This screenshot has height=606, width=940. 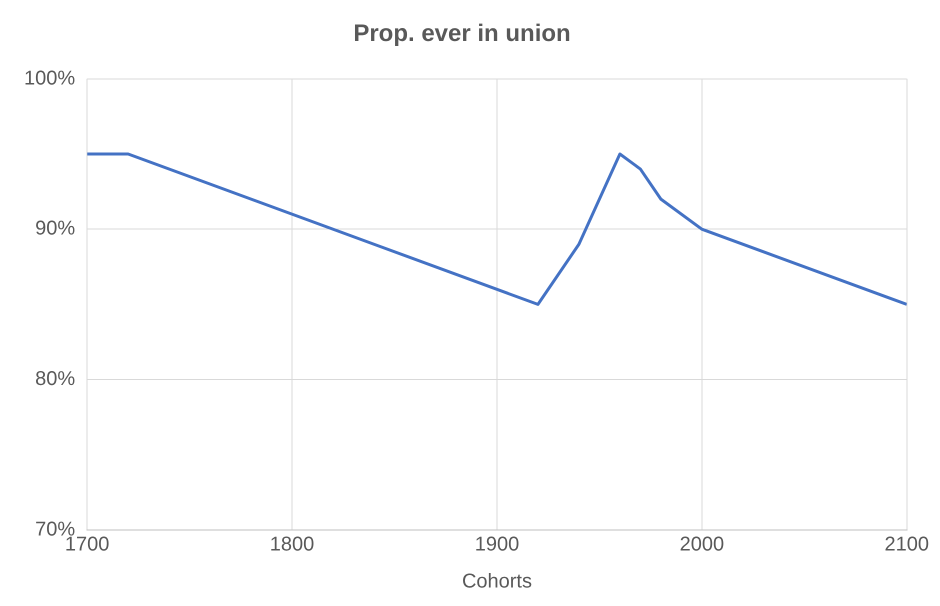 I want to click on x-tick-label: 2100, so click(x=907, y=545).